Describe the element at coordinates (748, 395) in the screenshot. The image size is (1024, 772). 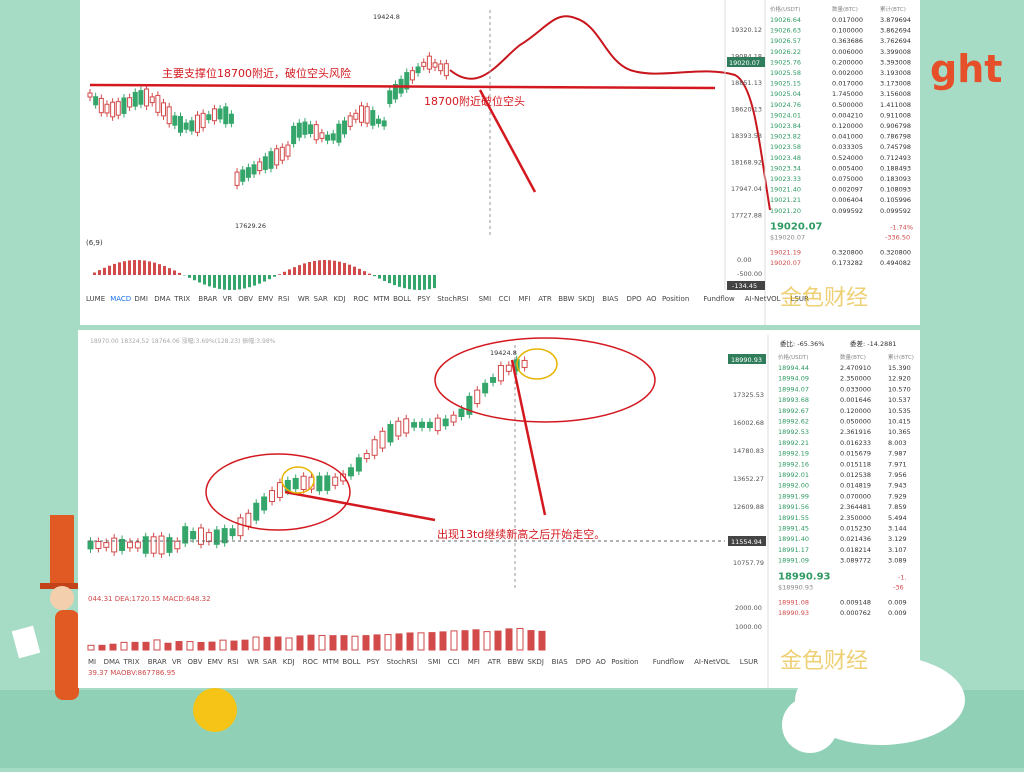
I see `price-tick: 17325.53` at that location.